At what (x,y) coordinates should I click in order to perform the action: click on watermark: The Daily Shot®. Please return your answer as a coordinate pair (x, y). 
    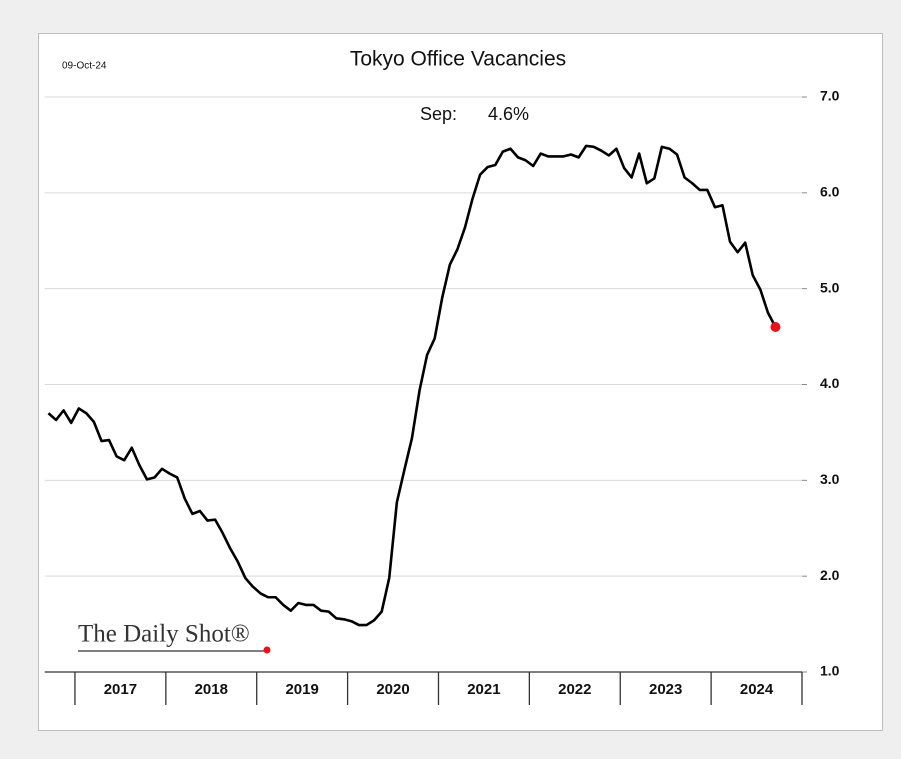
    Looking at the image, I should click on (164, 634).